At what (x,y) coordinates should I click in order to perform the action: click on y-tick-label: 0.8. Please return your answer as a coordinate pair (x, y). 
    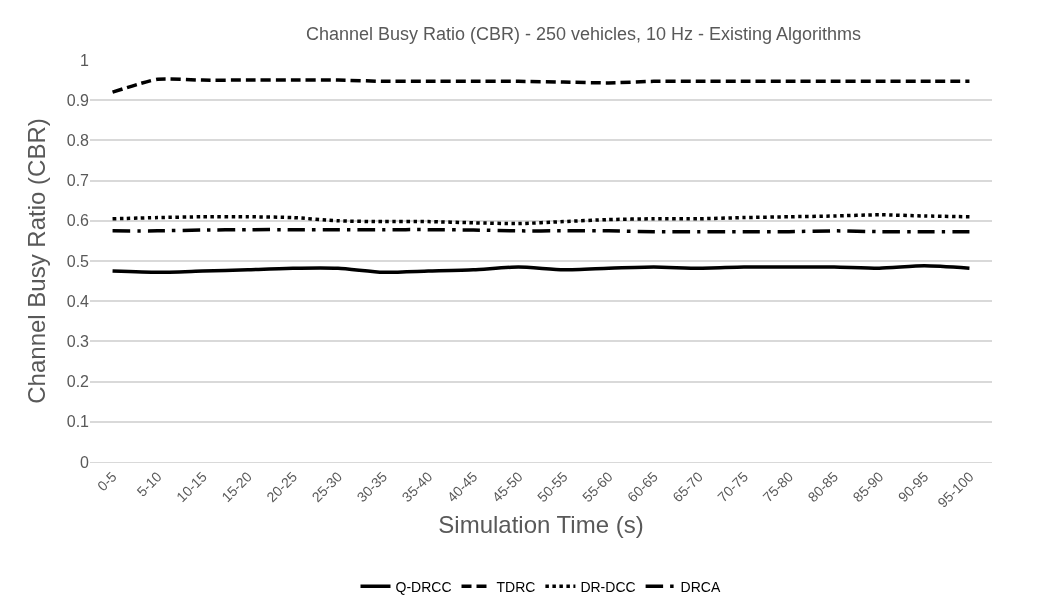
    Looking at the image, I should click on (78, 140).